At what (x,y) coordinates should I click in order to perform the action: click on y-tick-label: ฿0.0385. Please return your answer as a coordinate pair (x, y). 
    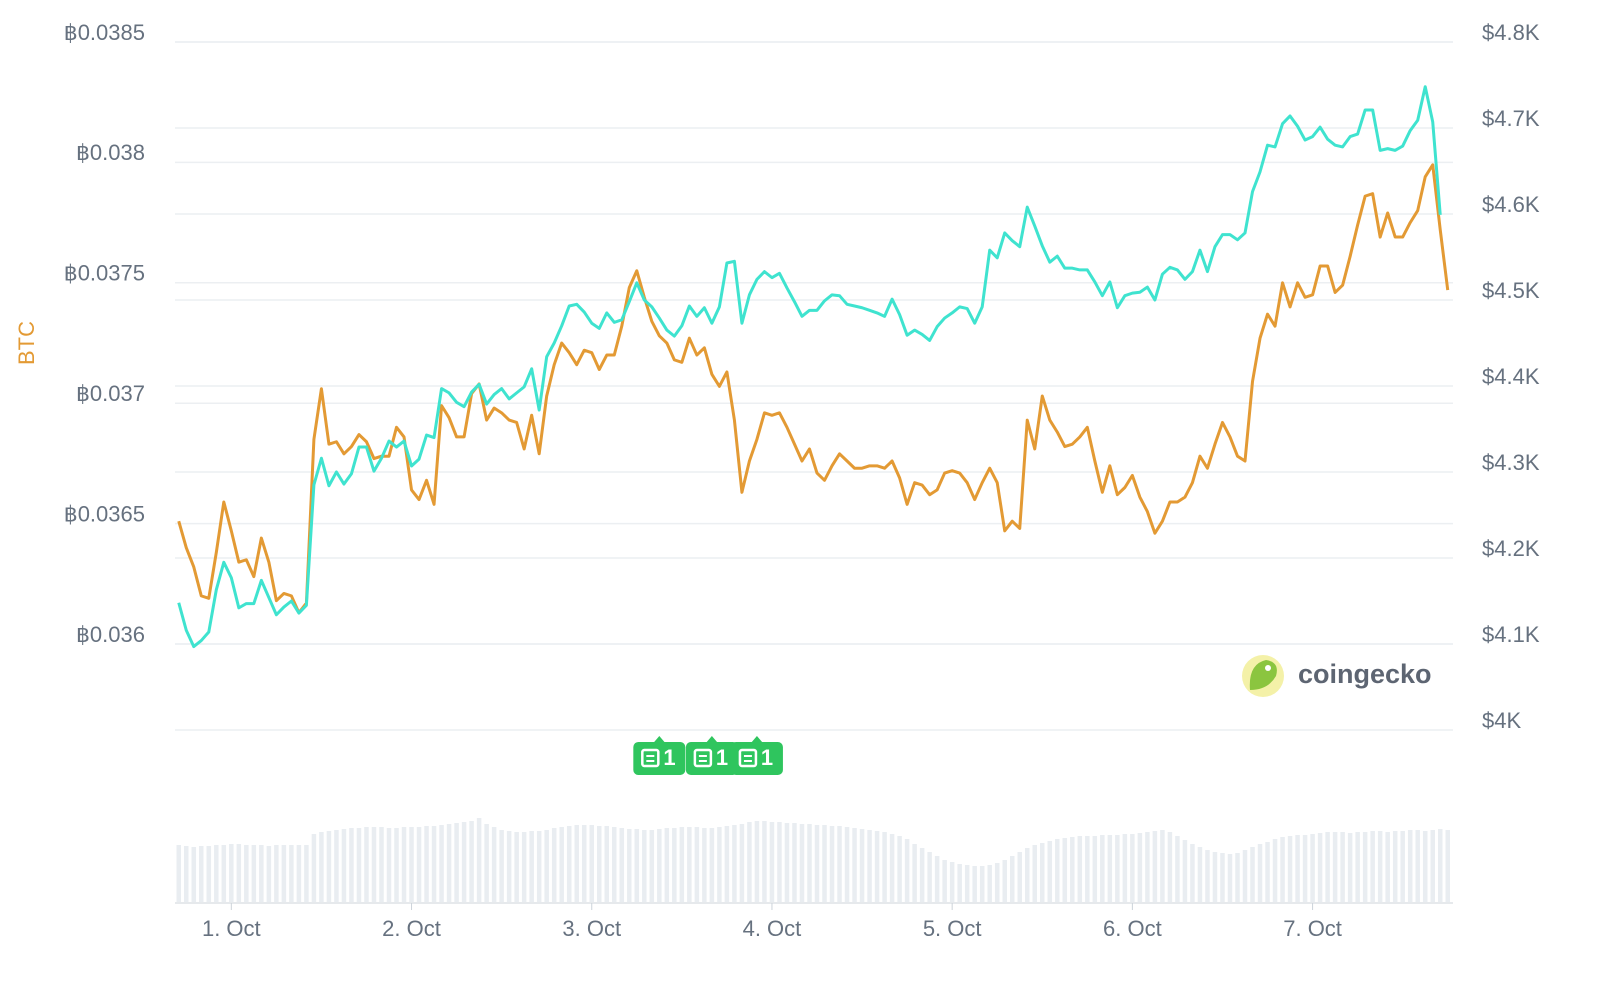
    Looking at the image, I should click on (104, 32).